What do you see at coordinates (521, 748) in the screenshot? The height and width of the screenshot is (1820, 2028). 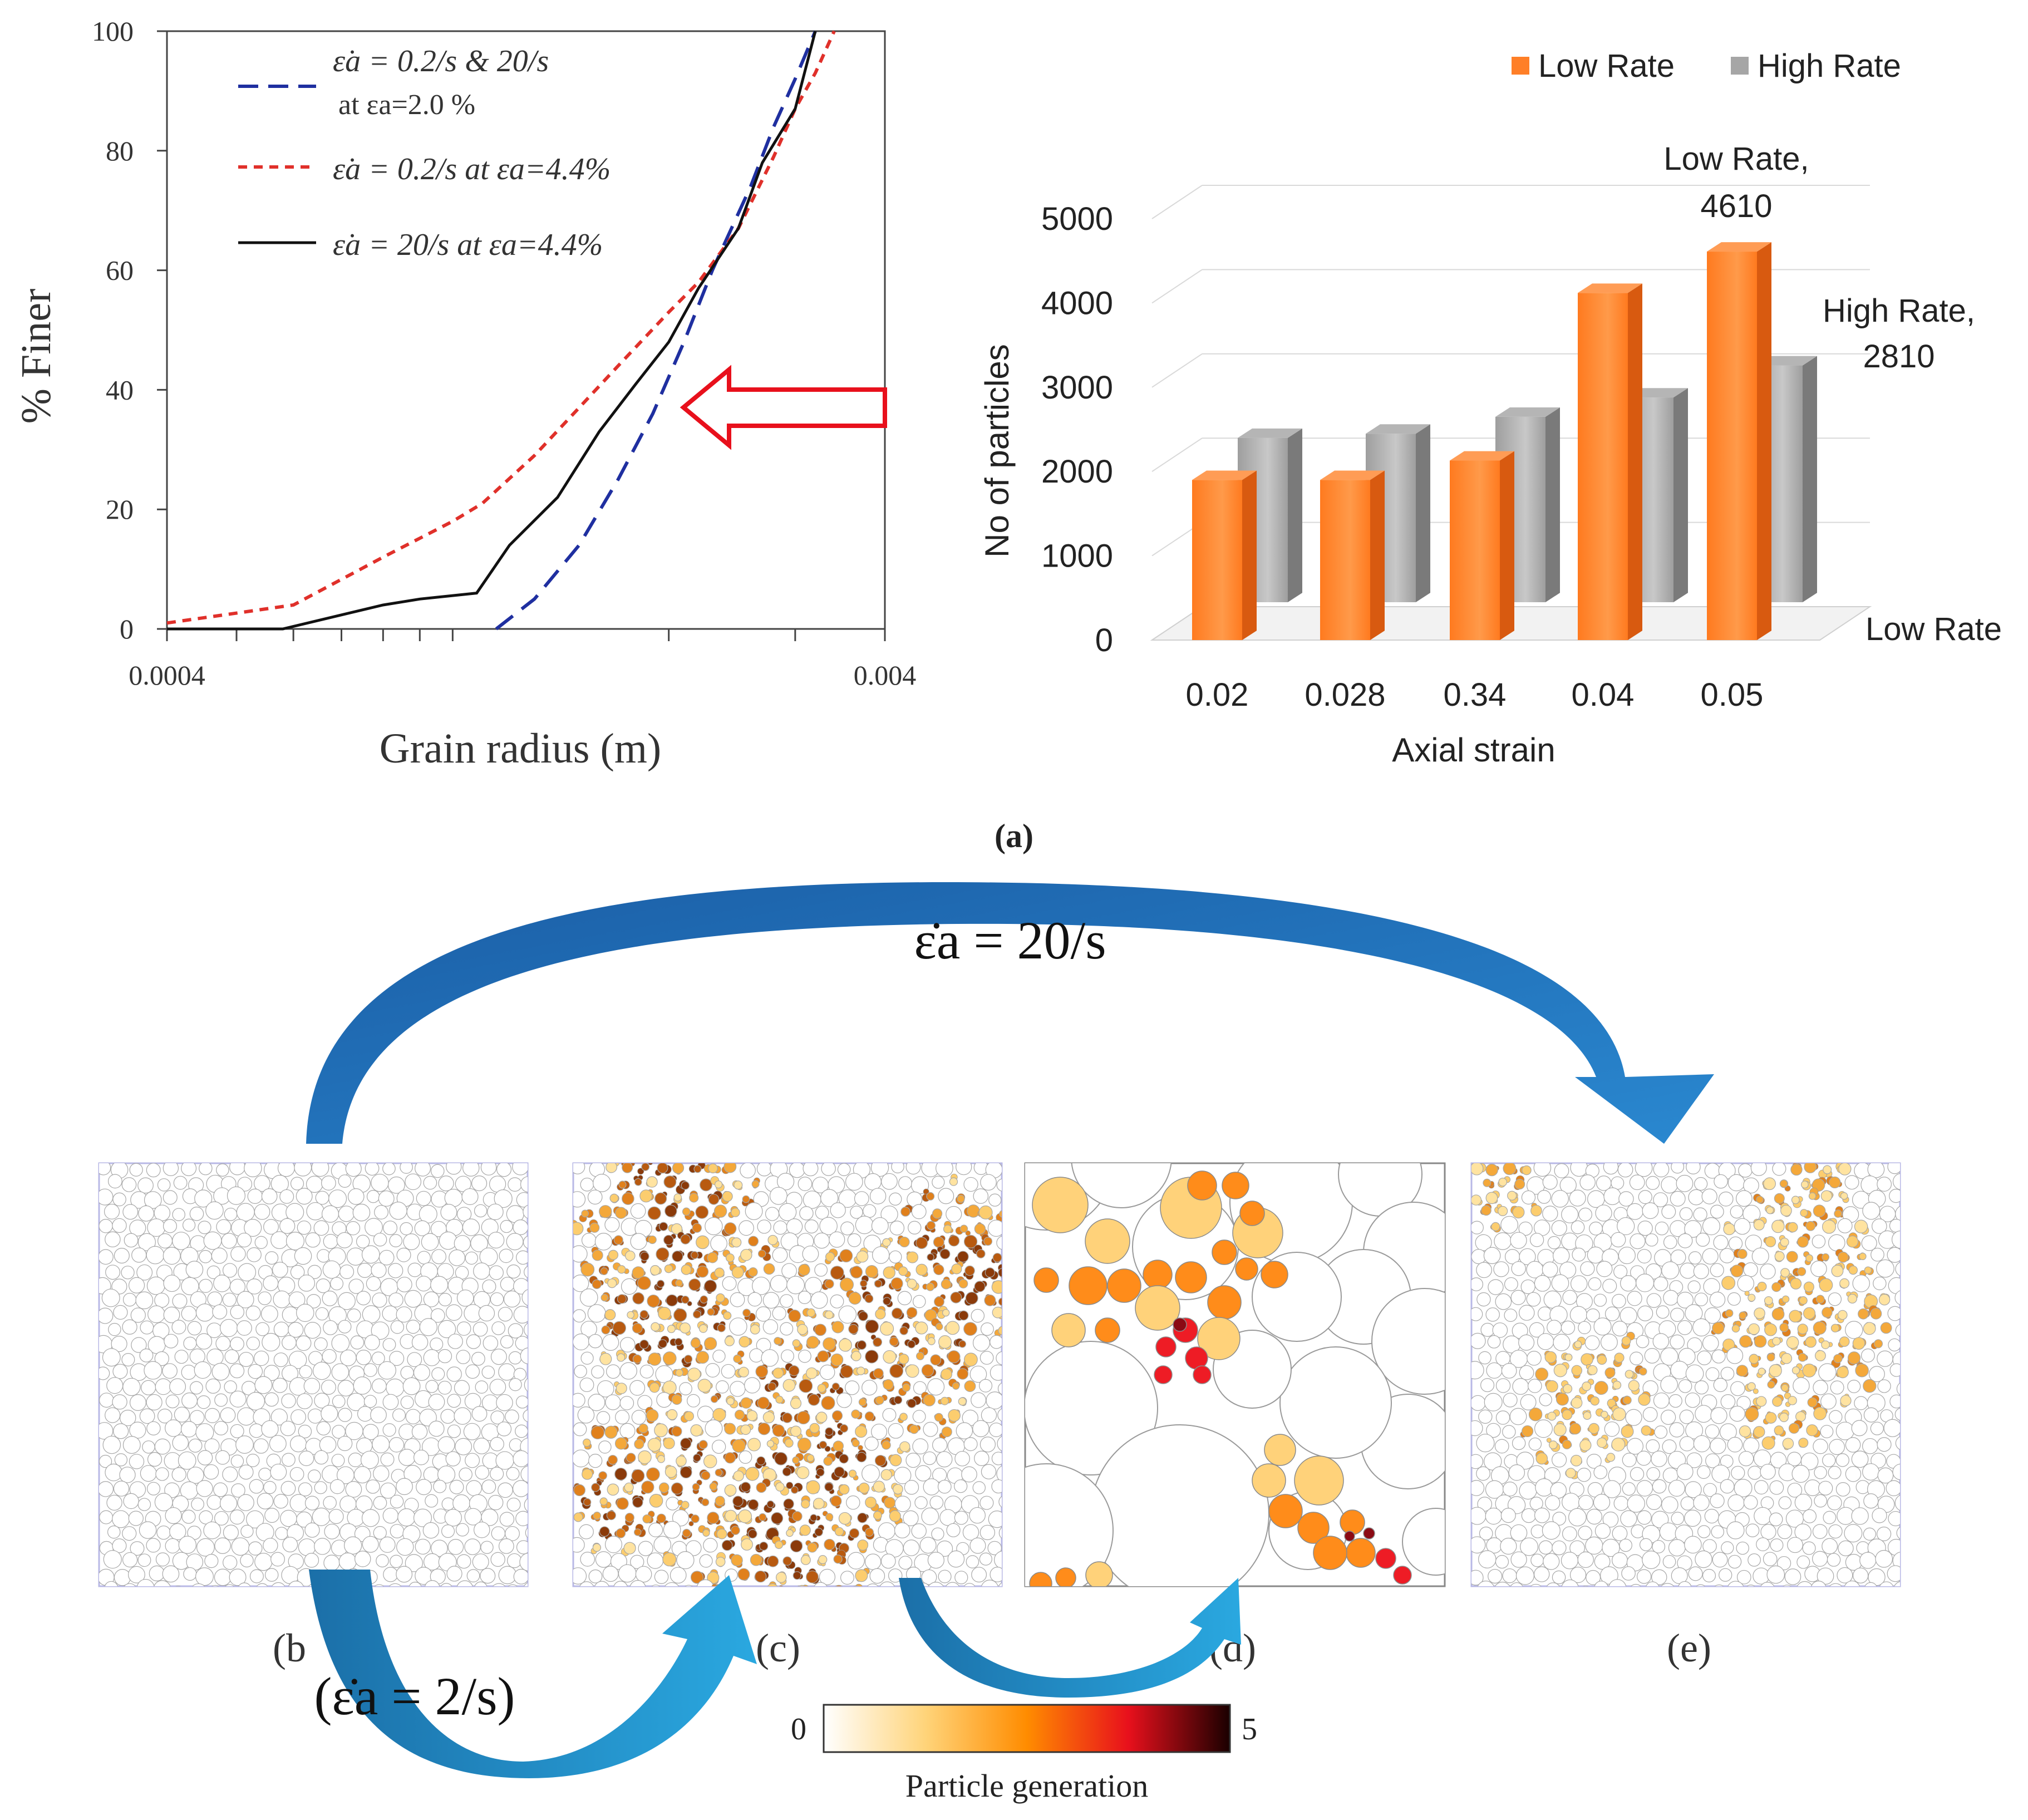 I see `grain-chart-x-axis-label: Grain radius (m)` at bounding box center [521, 748].